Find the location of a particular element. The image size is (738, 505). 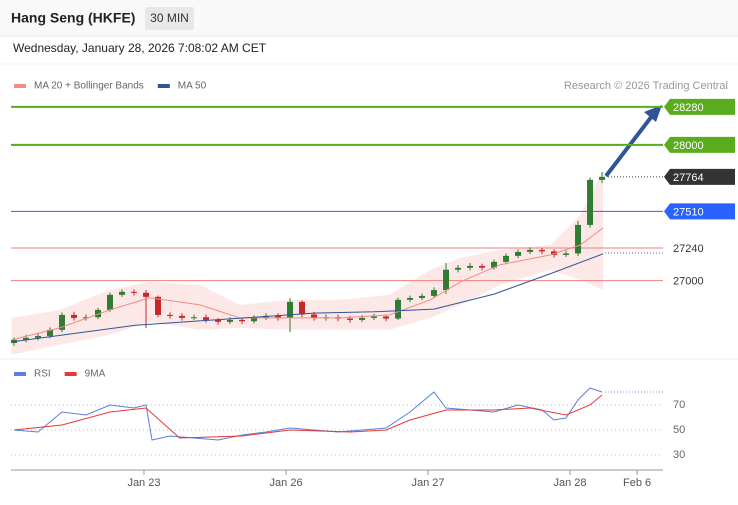

level-label: 28280 is located at coordinates (688, 108).